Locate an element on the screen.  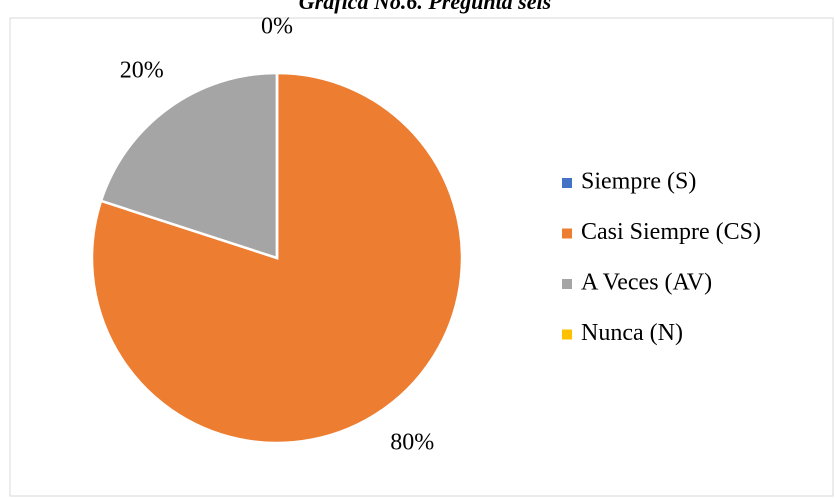
pie-slice is located at coordinates (189, 165).